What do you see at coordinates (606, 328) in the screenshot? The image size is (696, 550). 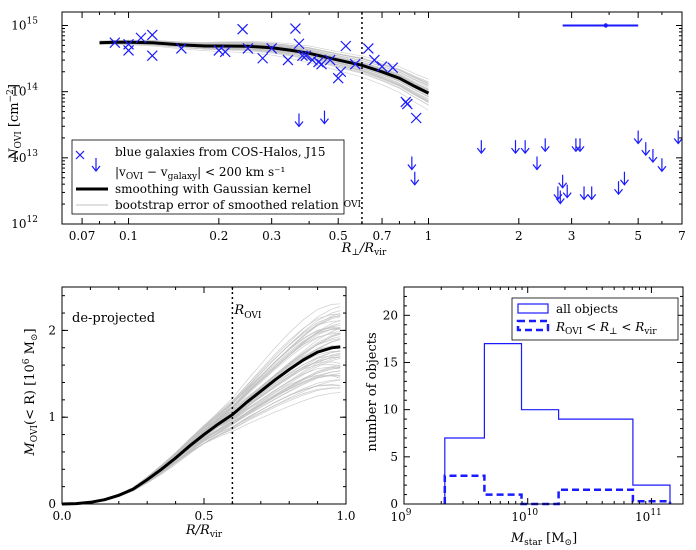 I see `legend-text-subset: ROVI < R⊥ < Rvir` at bounding box center [606, 328].